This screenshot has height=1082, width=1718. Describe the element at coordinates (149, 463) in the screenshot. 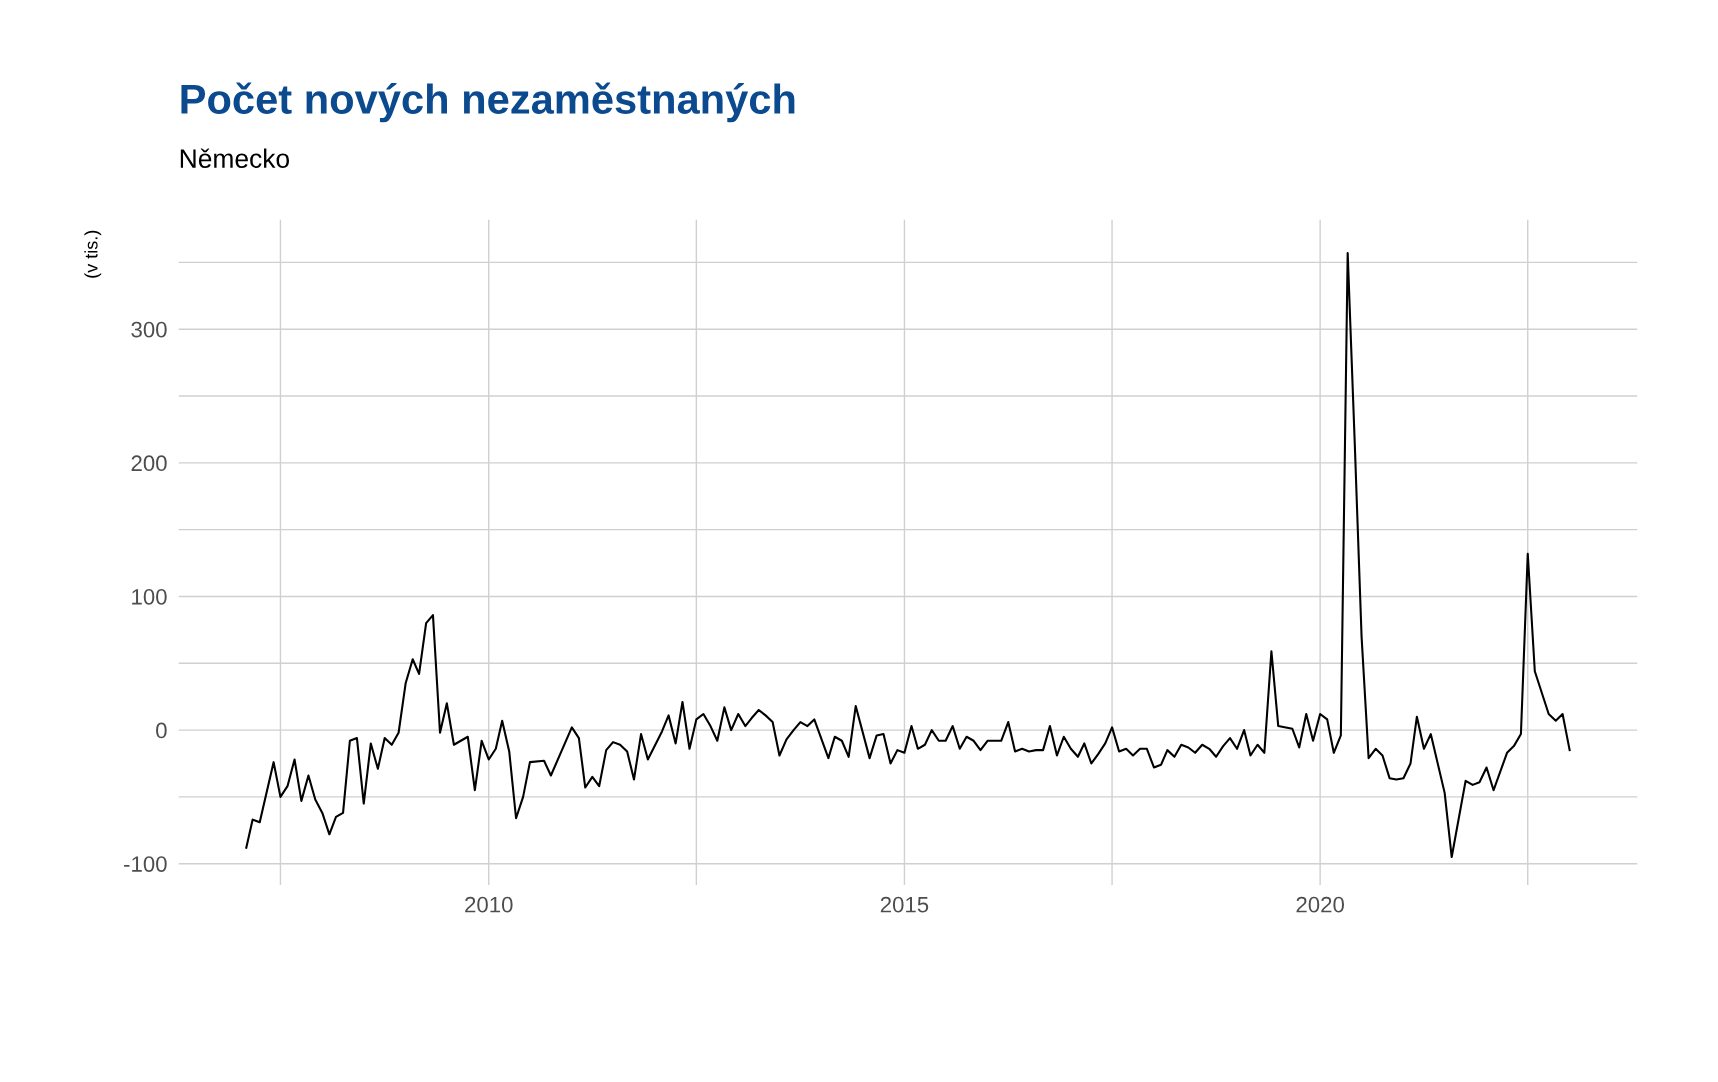

I see `y-tick-label: 200` at that location.